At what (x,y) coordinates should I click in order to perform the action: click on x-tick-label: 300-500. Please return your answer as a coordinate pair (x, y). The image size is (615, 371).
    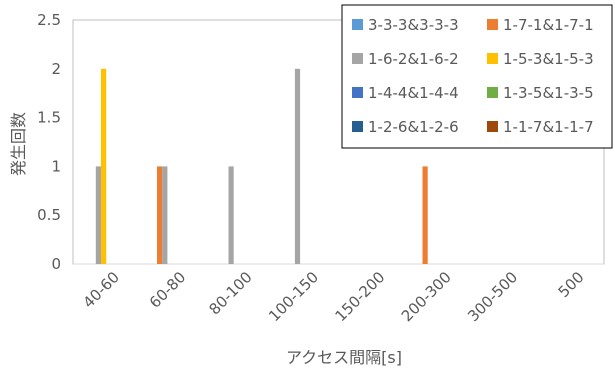
    Looking at the image, I should click on (492, 296).